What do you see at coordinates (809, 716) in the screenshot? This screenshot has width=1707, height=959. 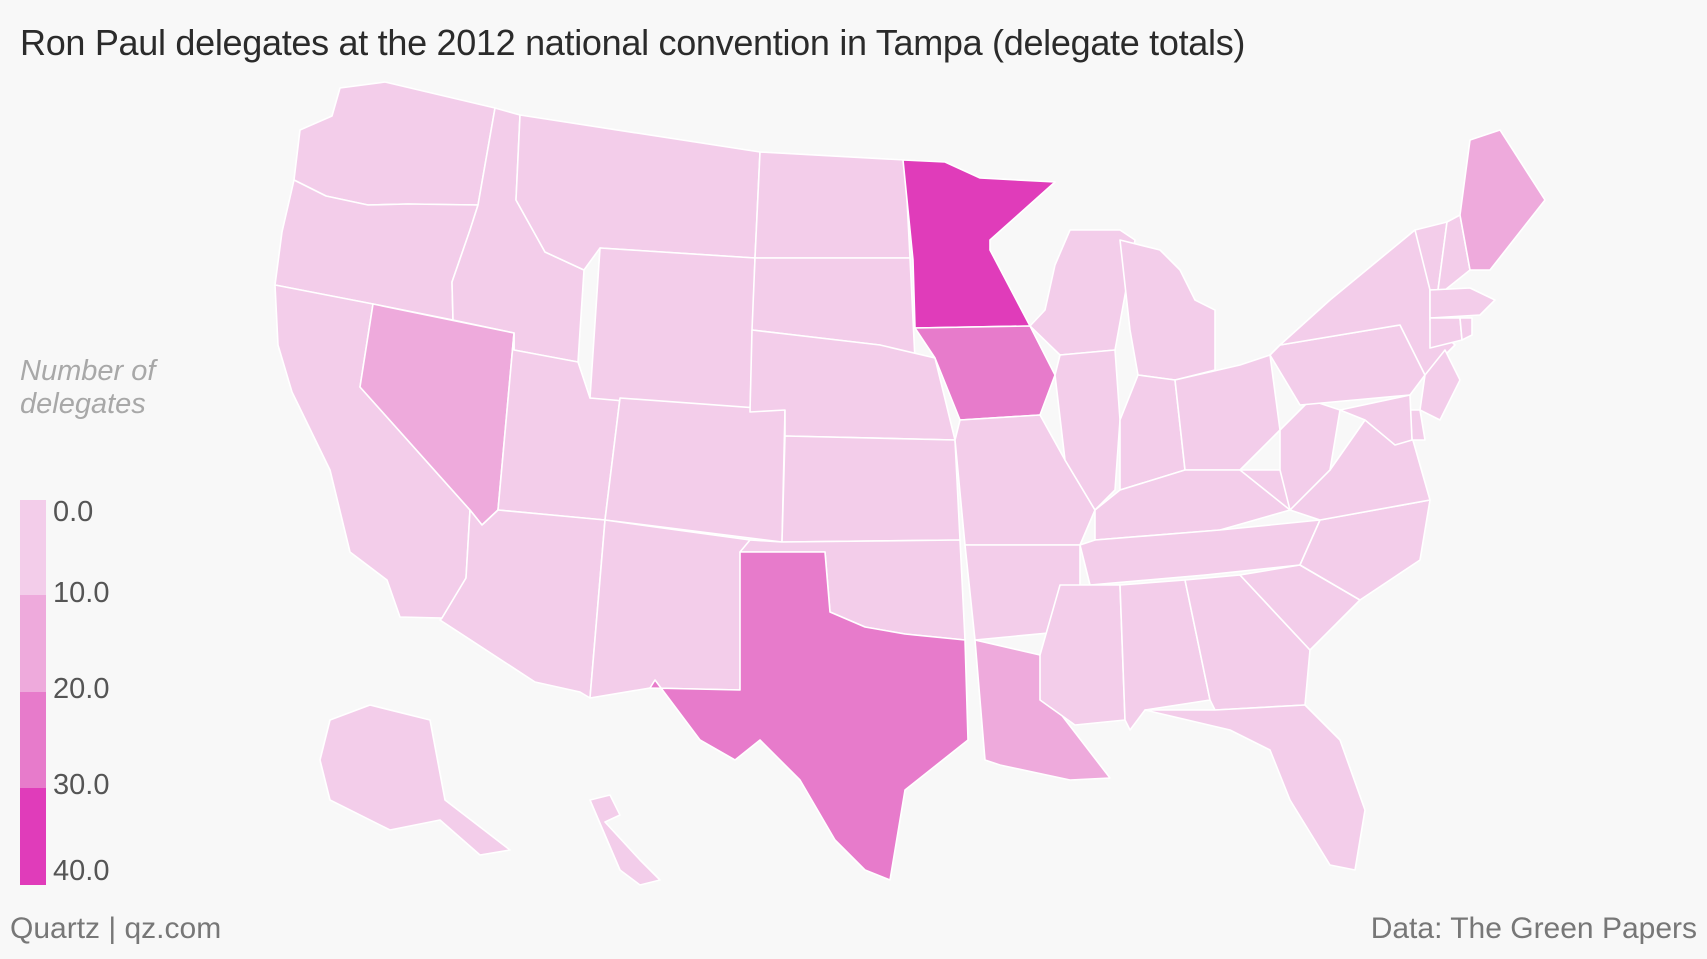 I see `state-tx` at bounding box center [809, 716].